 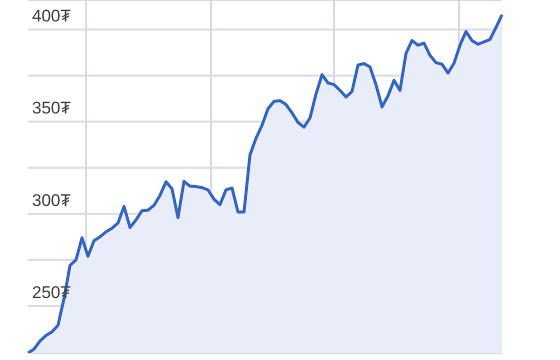 What do you see at coordinates (51, 16) in the screenshot?
I see `y-tick-label: 400₮` at bounding box center [51, 16].